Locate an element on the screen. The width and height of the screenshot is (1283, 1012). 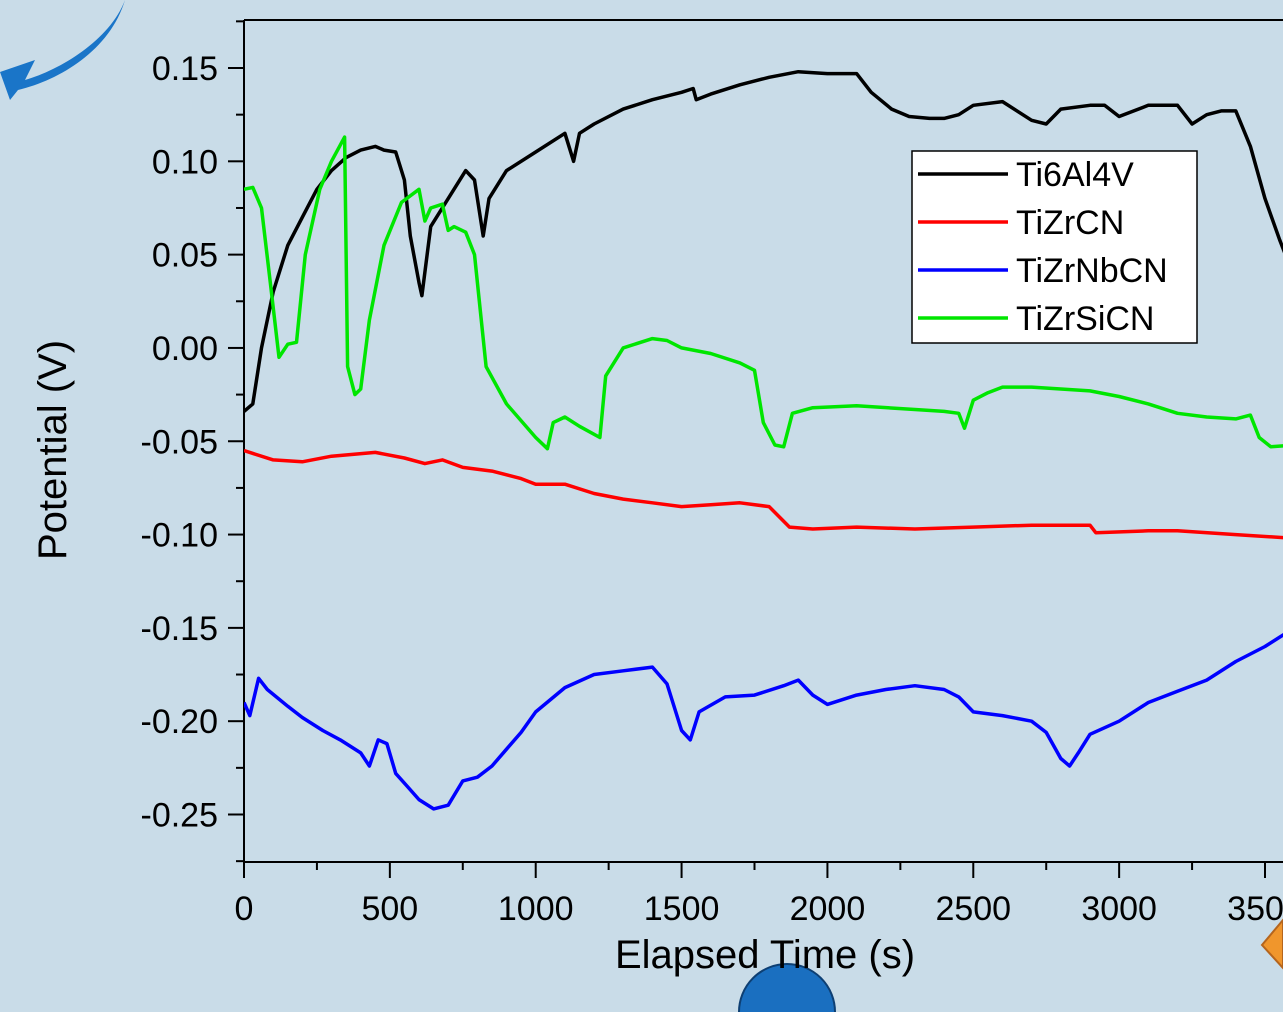
legend-box is located at coordinates (1054, 247).